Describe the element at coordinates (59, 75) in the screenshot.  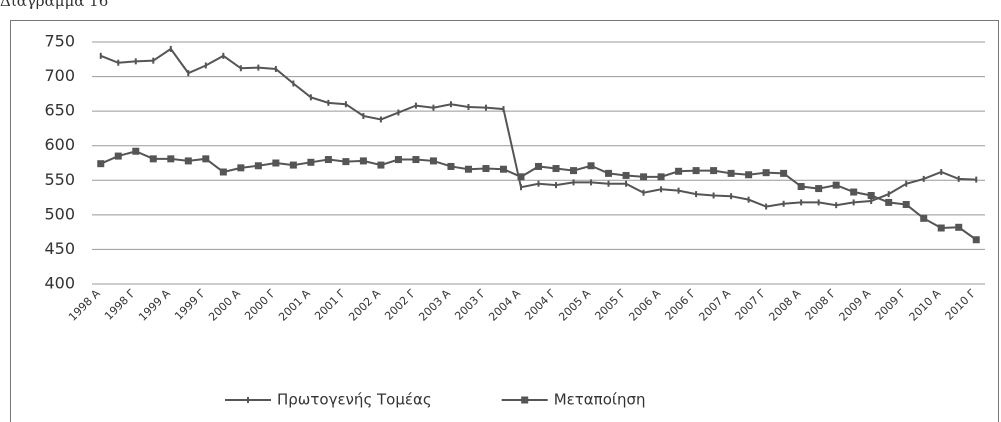
I see `y-tick-label: 700` at that location.